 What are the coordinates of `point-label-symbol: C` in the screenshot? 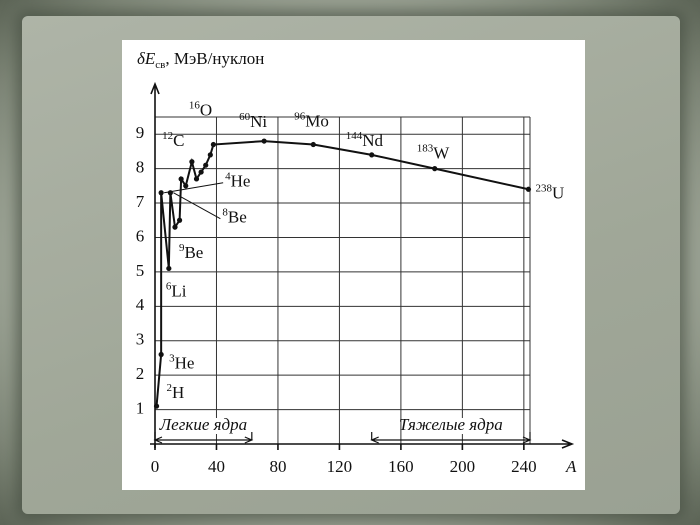 It's located at (178, 140).